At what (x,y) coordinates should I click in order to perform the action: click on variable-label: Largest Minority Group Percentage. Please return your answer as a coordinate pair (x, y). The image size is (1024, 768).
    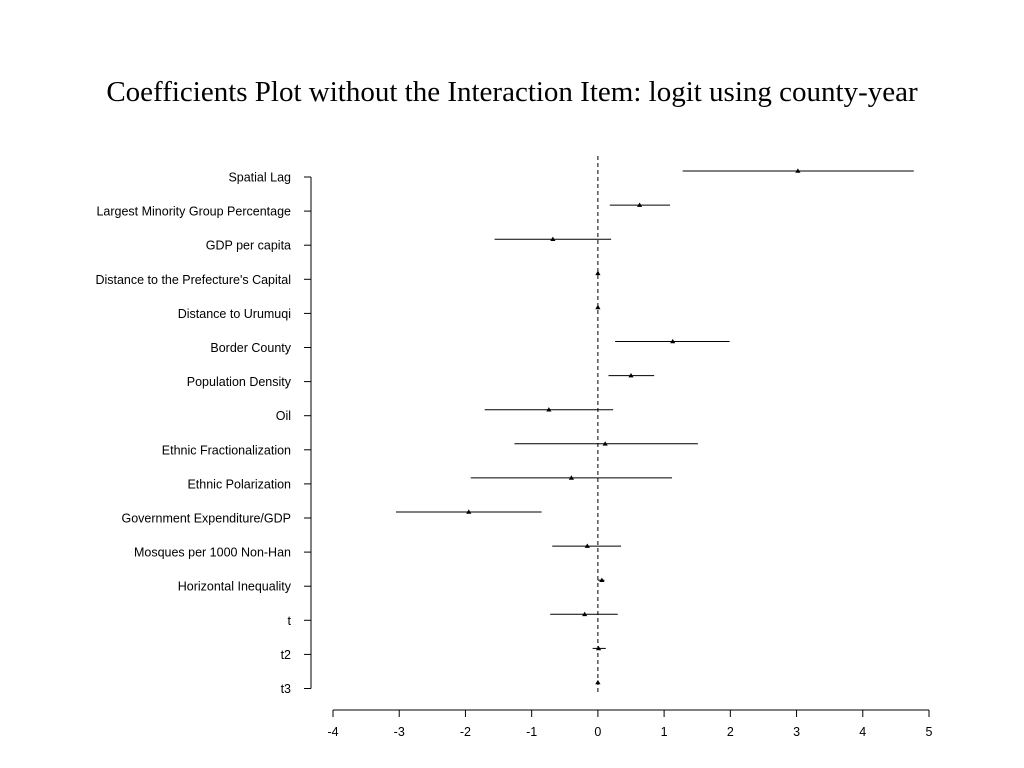
    Looking at the image, I should click on (193, 212).